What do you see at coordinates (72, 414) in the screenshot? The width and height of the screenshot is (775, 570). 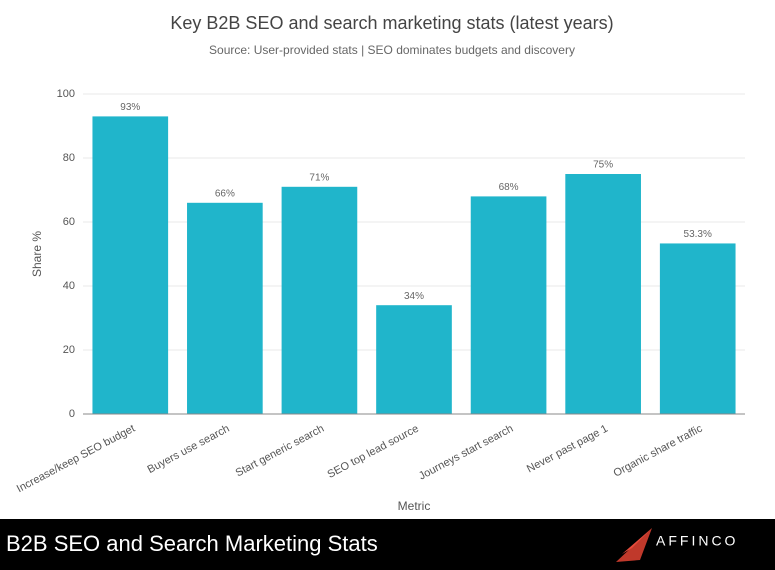 I see `y-tick-label: 0` at bounding box center [72, 414].